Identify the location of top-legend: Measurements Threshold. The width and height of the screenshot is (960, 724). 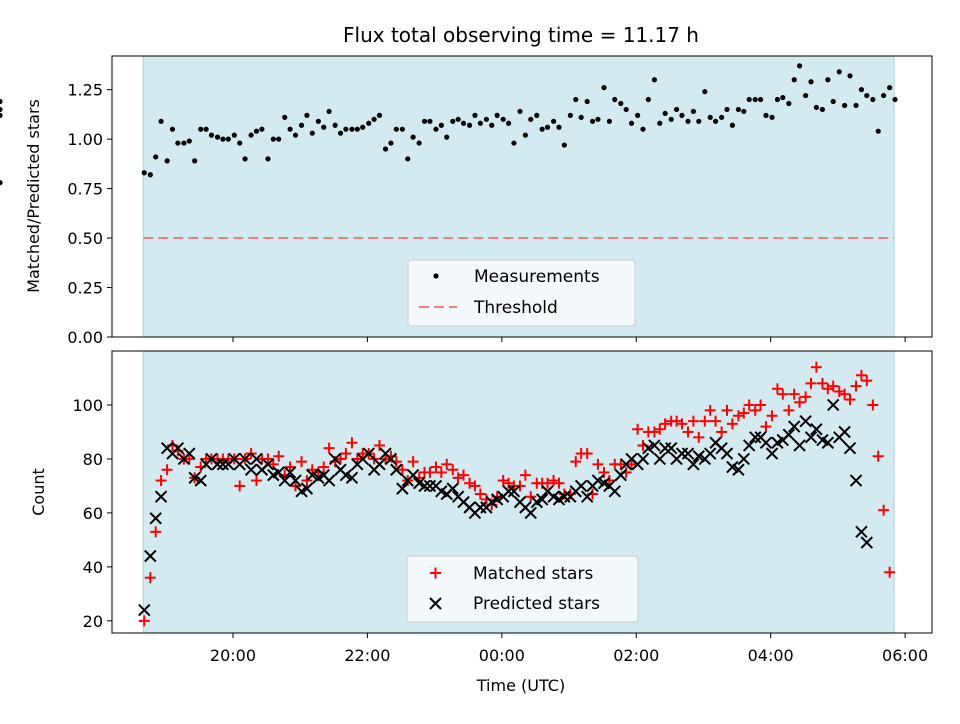
(521, 293).